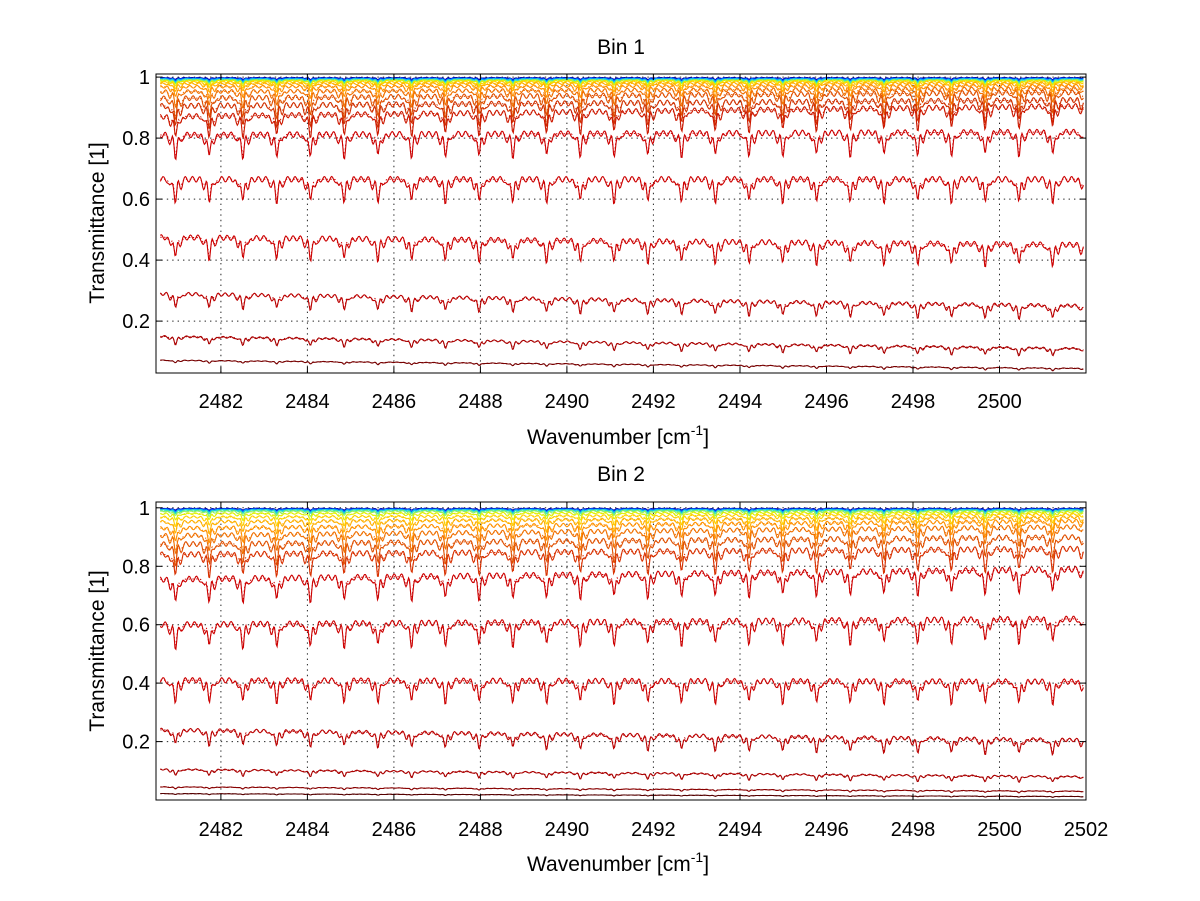 The width and height of the screenshot is (1200, 901). What do you see at coordinates (1086, 830) in the screenshot?
I see `x-tick-label: 2502` at bounding box center [1086, 830].